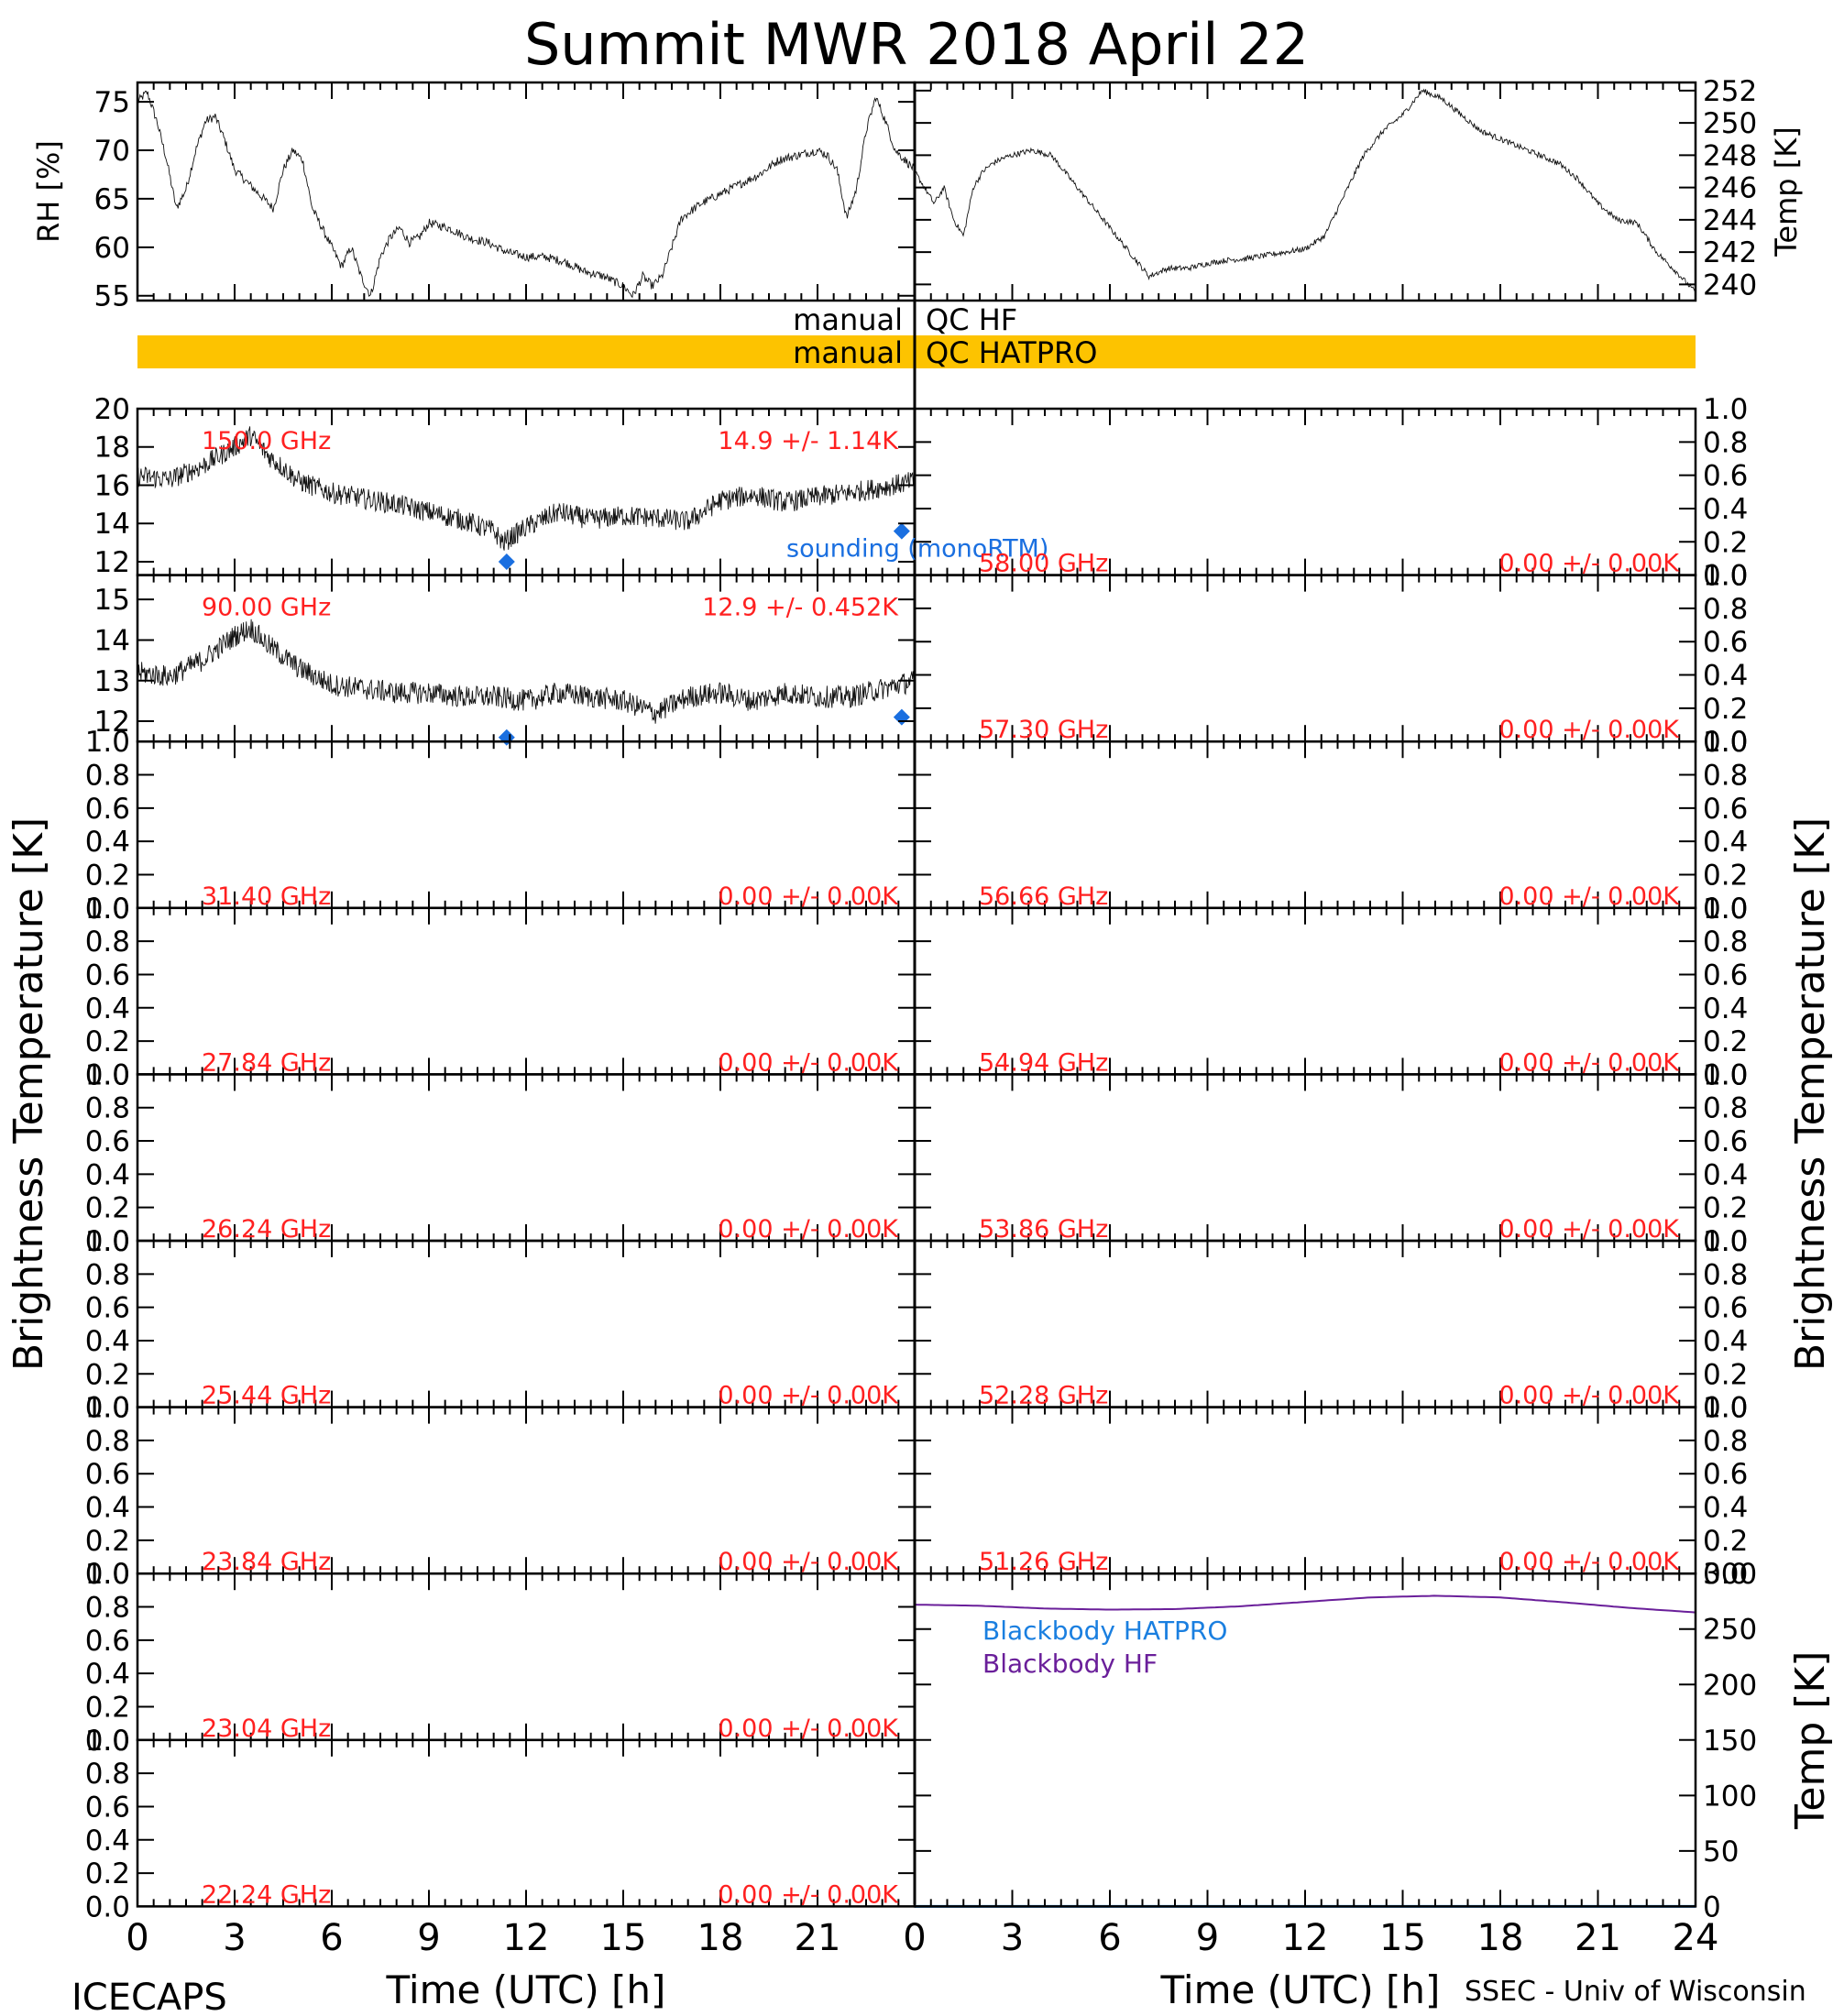 The width and height of the screenshot is (1833, 2016). Describe the element at coordinates (1730, 1741) in the screenshot. I see `blackbody-panel-ytick-label: 150` at that location.